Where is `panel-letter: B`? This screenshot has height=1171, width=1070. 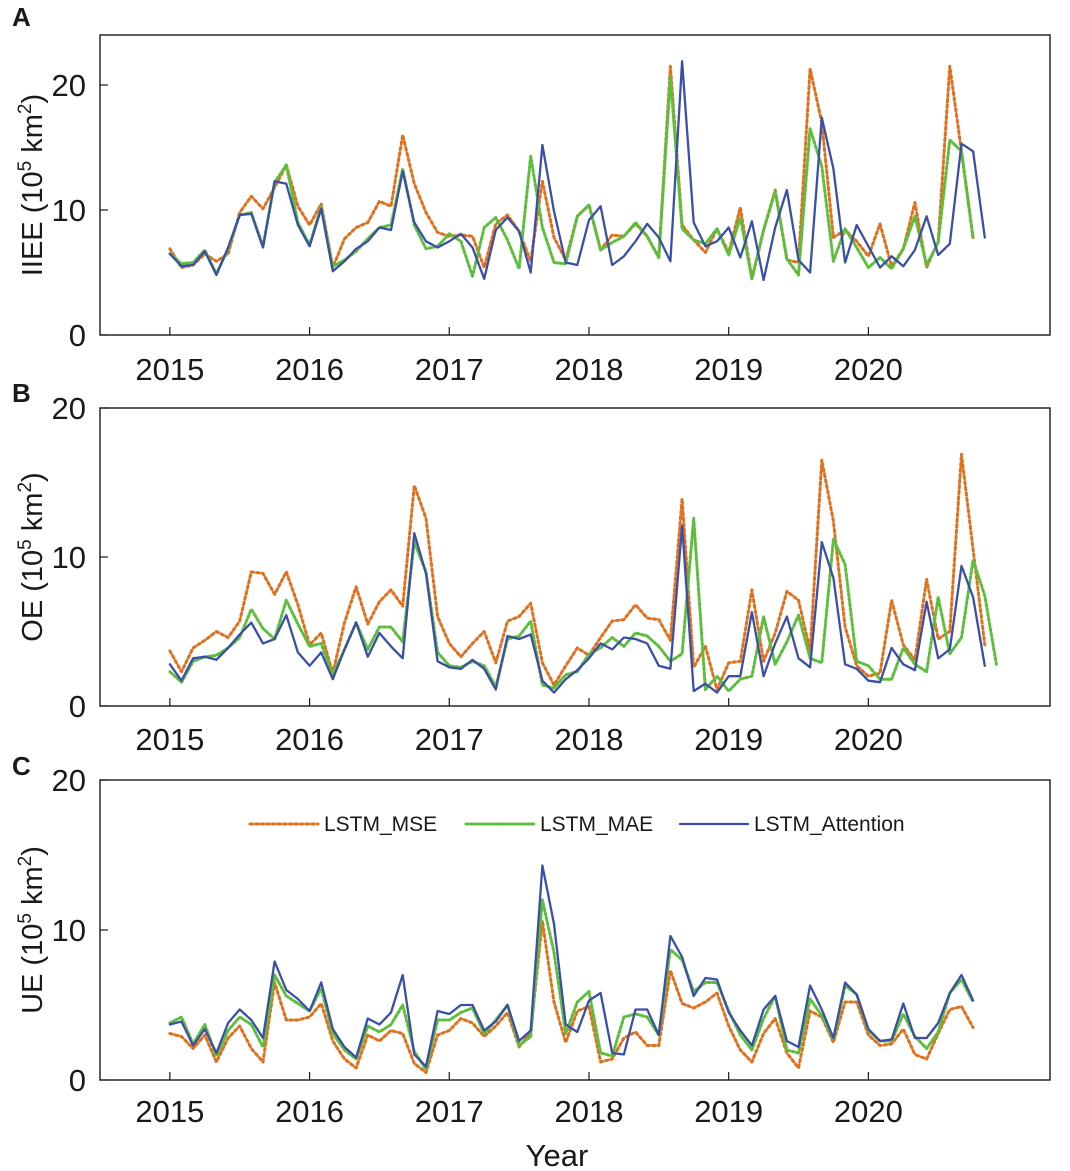
panel-letter: B is located at coordinates (21, 393).